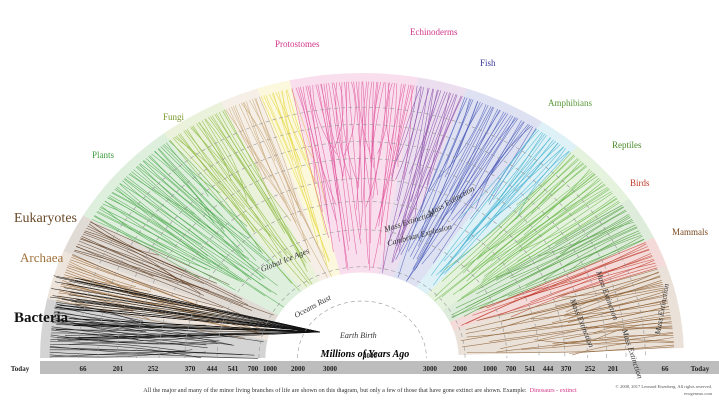 This screenshot has width=719, height=415. What do you see at coordinates (190, 369) in the screenshot?
I see `tick-label: 370` at bounding box center [190, 369].